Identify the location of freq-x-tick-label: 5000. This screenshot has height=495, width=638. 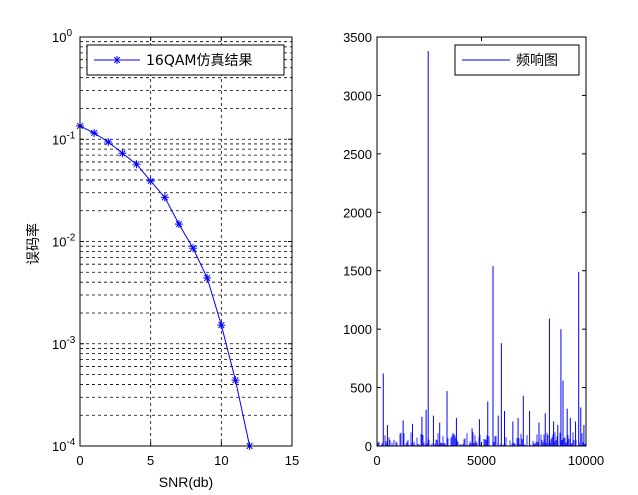
(481, 460).